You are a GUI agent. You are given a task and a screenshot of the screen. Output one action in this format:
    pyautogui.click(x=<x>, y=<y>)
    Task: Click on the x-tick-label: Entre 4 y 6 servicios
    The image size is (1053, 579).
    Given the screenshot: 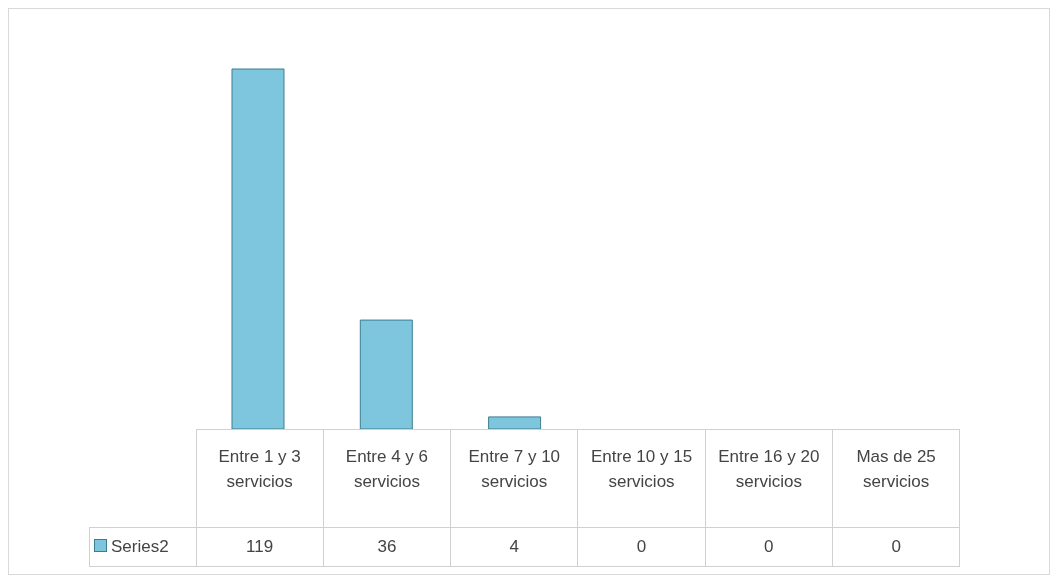 What is the action you would take?
    pyautogui.click(x=387, y=469)
    